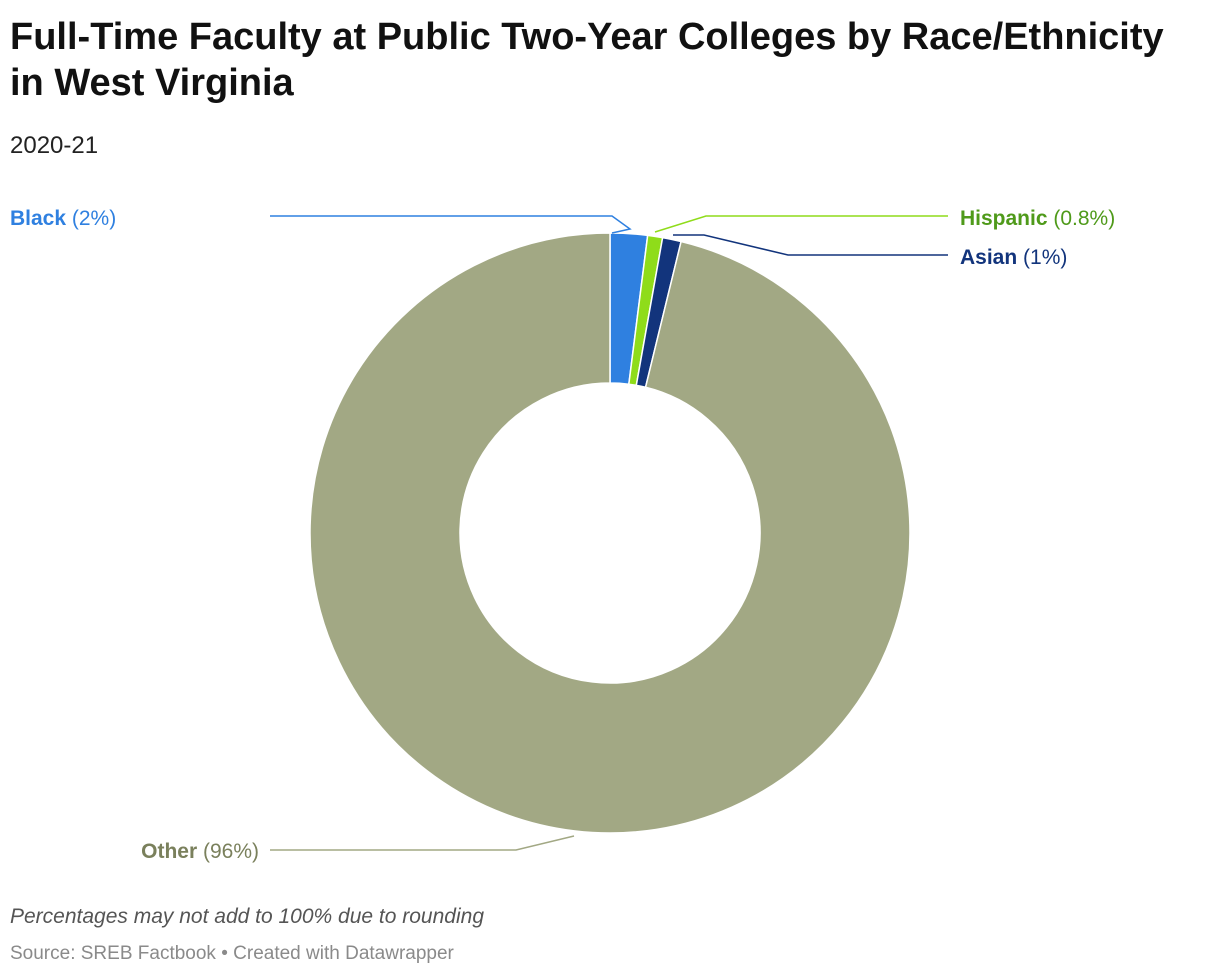  Describe the element at coordinates (810, 245) in the screenshot. I see `leader-line-asian` at that location.